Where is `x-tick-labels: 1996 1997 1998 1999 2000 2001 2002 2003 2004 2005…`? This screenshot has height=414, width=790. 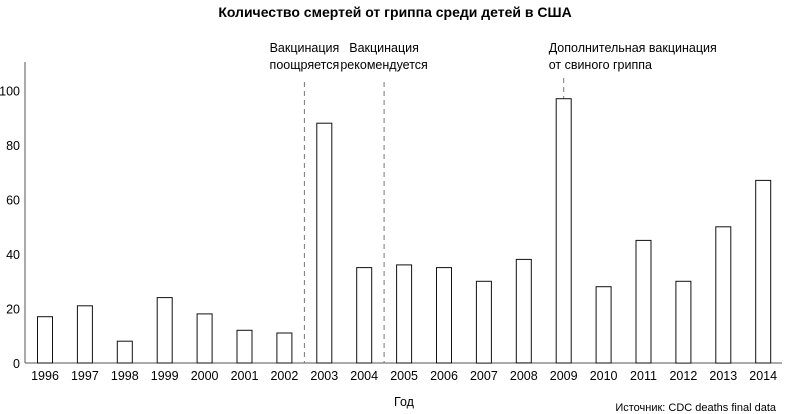 x-tick-labels: 1996 1997 1998 1999 2000 2001 2002 2003 2004 2005… is located at coordinates (404, 376).